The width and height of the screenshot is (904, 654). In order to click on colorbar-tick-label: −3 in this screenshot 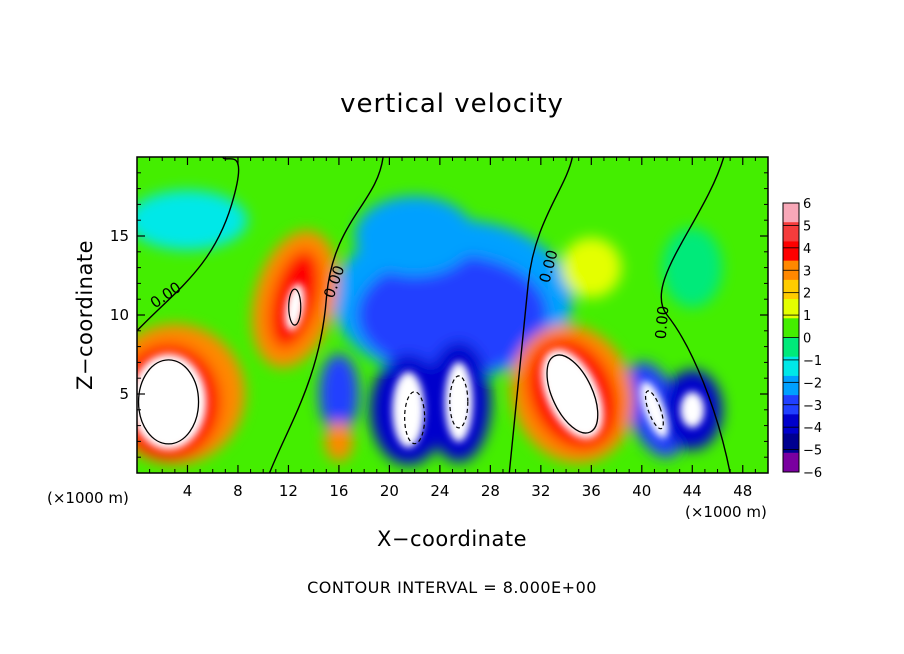, I will do `click(812, 406)`.